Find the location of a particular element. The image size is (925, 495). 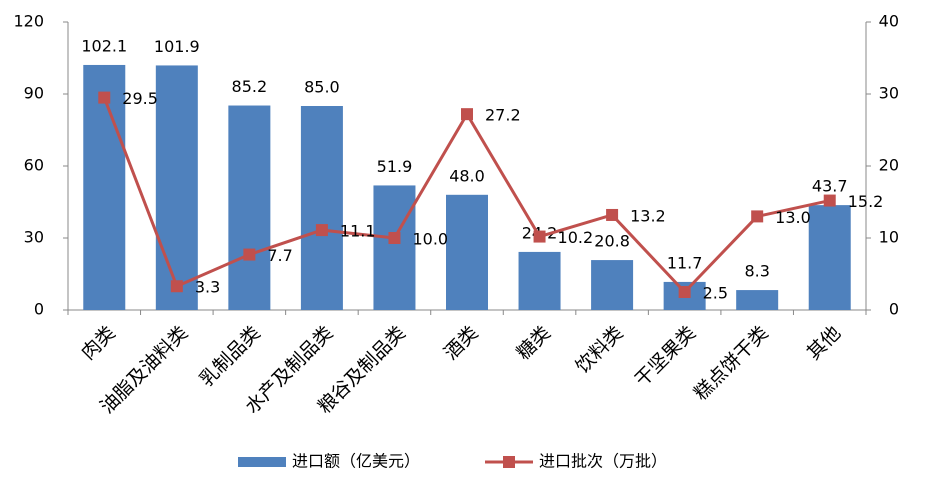

legend-label: 进口额（亿美元） is located at coordinates (356, 461).